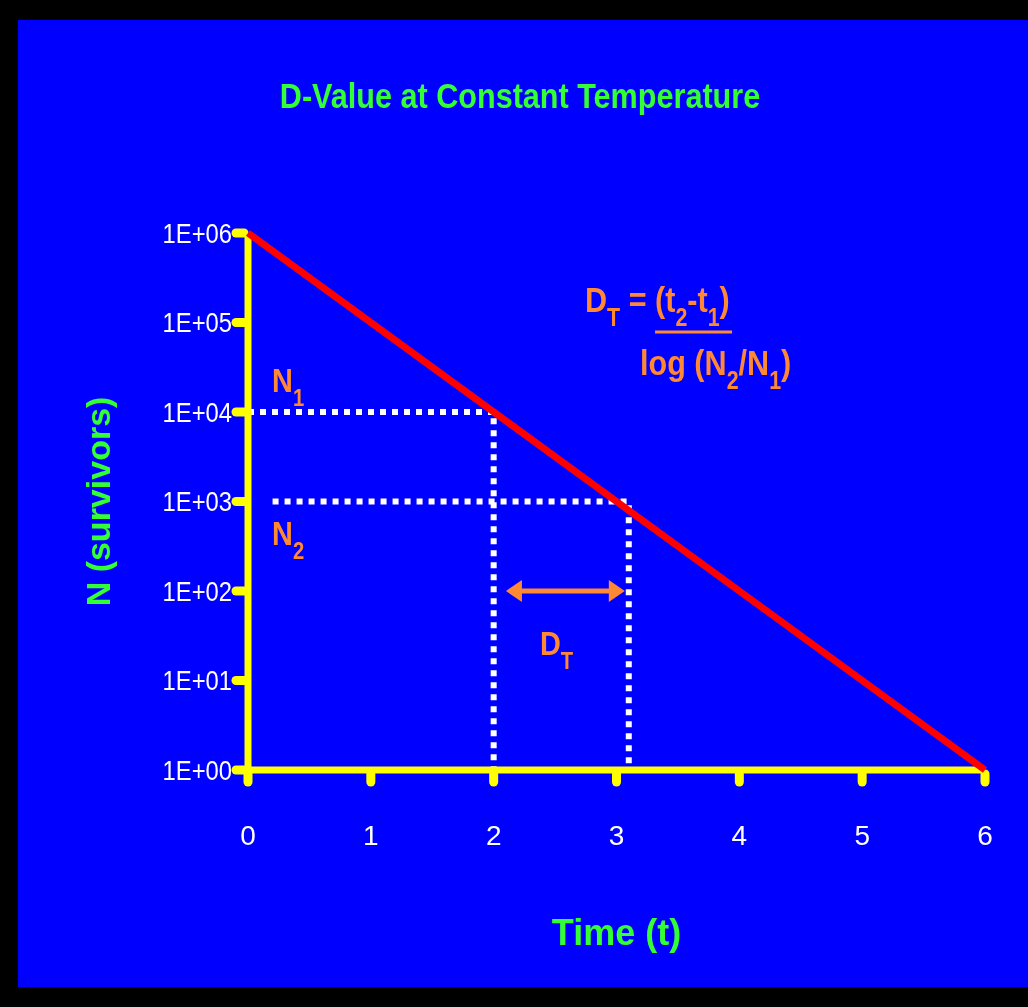 The height and width of the screenshot is (1007, 1028). What do you see at coordinates (197, 680) in the screenshot?
I see `y-tick-label: 1E+01` at bounding box center [197, 680].